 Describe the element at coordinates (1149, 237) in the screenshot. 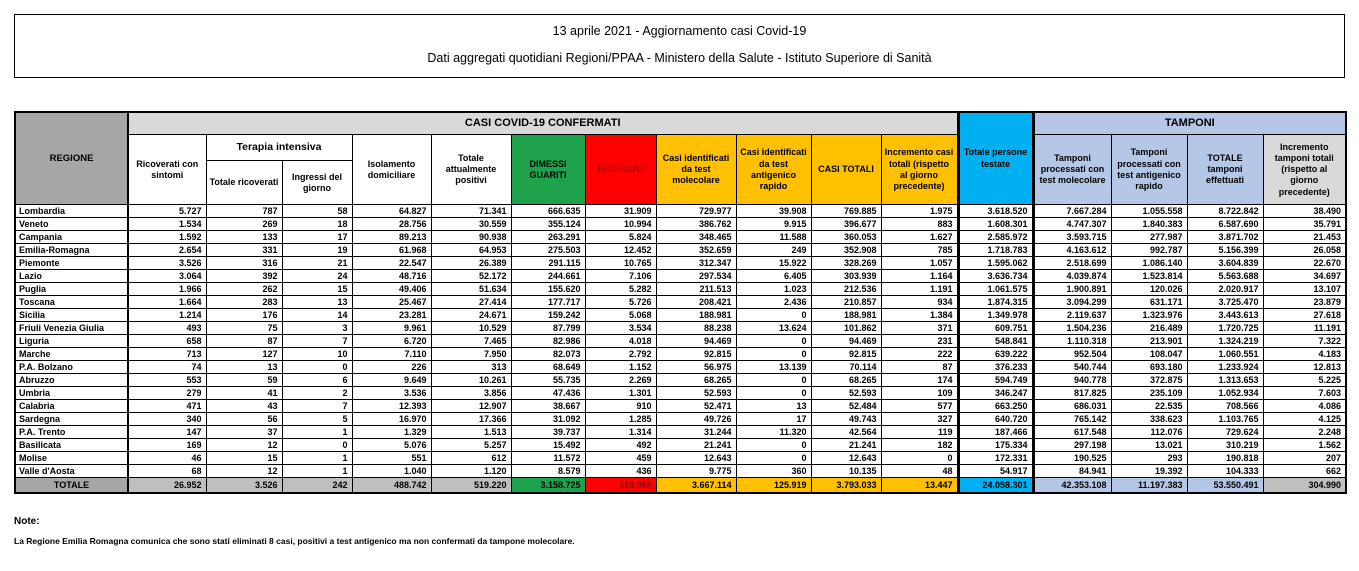

I see `cell-tamponi-antigenico: 277.987` at that location.